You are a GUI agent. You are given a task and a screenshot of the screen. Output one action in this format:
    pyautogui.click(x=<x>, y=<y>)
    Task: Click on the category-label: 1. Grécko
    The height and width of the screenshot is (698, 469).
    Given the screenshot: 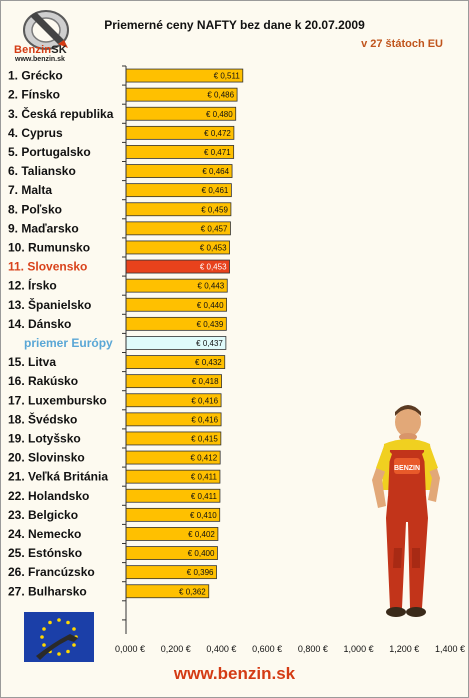 What is the action you would take?
    pyautogui.click(x=35, y=76)
    